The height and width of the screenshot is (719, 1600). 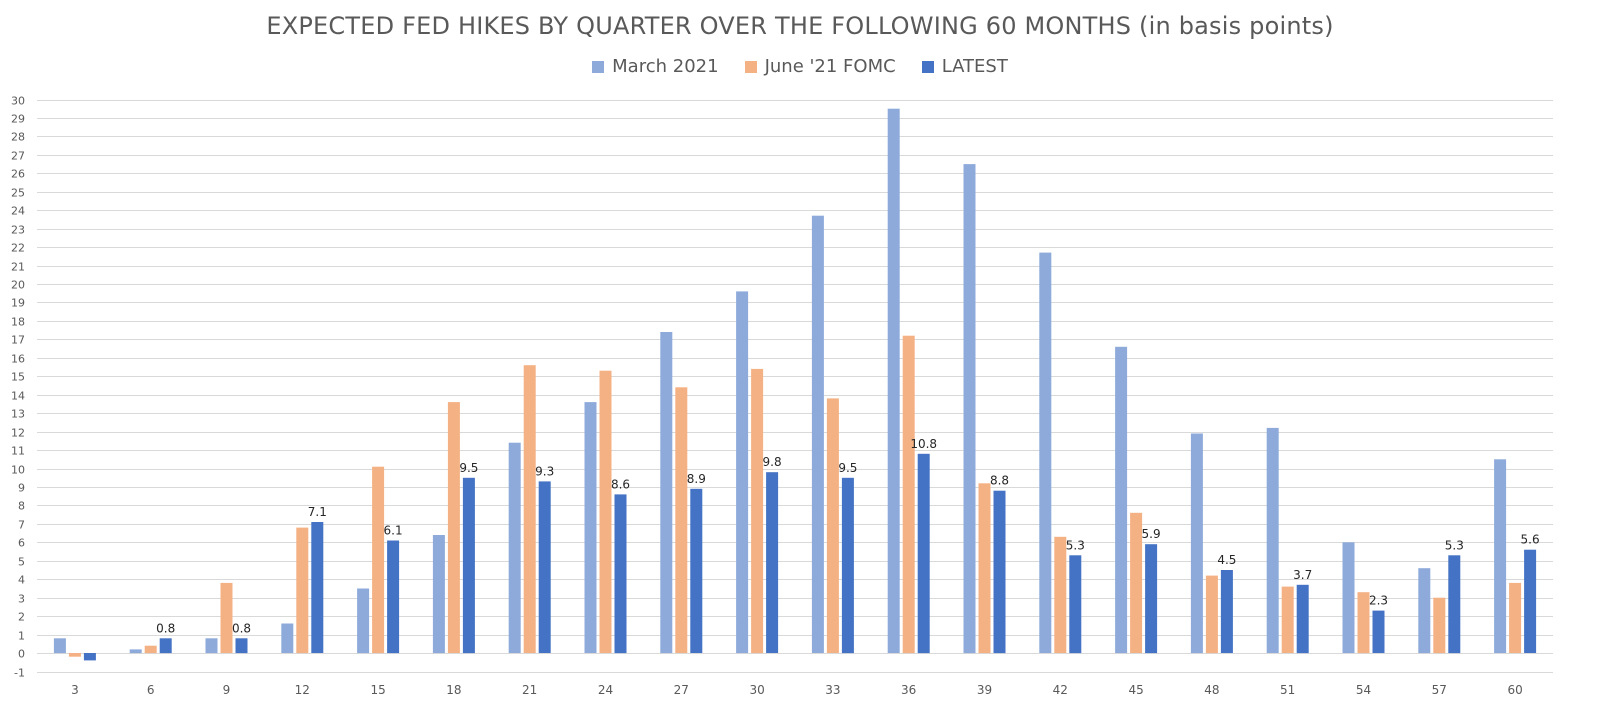 What do you see at coordinates (1226, 560) in the screenshot?
I see `data-label: 4.5` at bounding box center [1226, 560].